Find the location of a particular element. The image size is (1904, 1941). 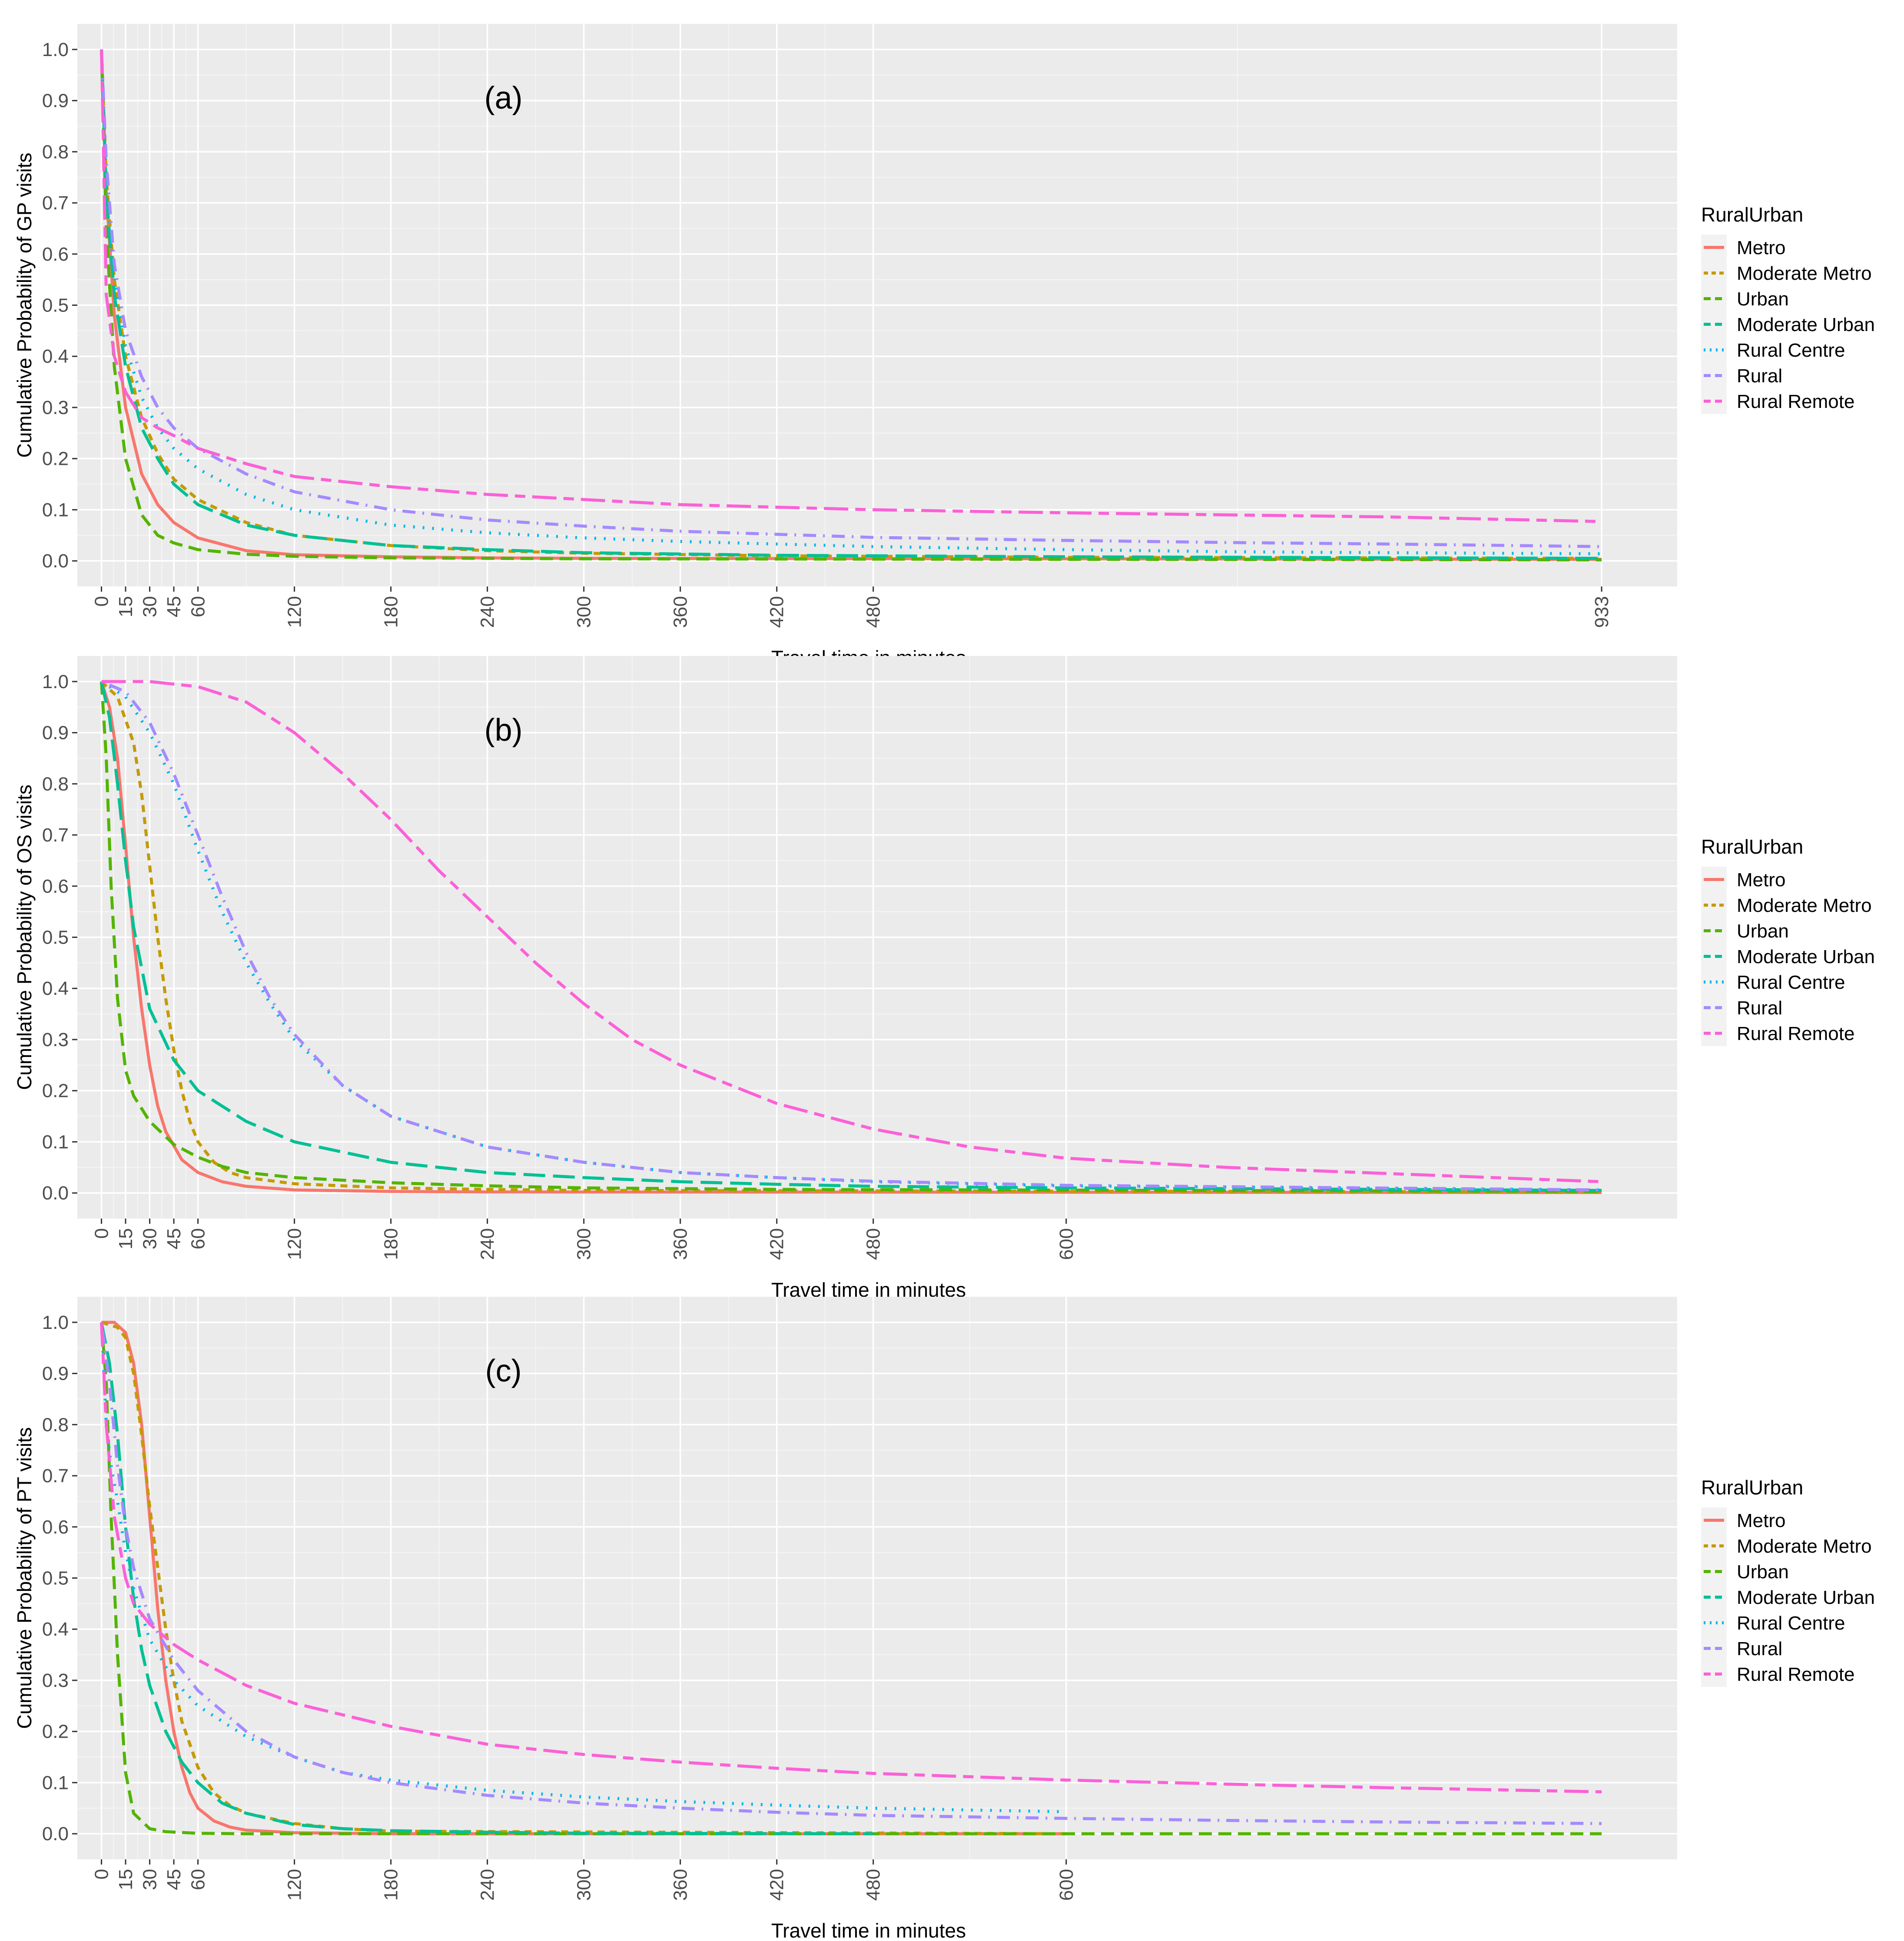

panel-label: (a) is located at coordinates (503, 99).